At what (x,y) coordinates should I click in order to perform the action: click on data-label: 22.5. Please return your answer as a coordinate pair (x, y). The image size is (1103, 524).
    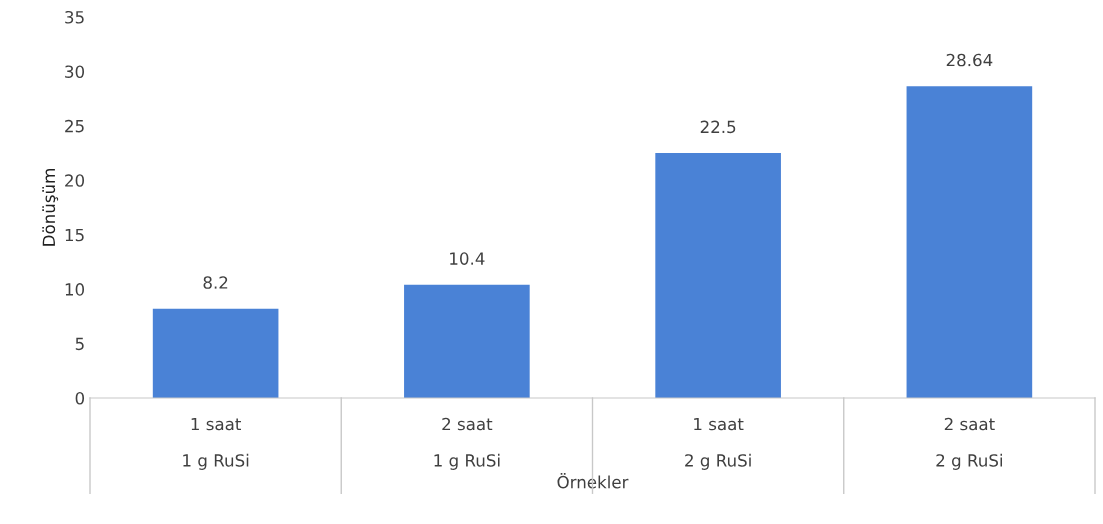
    Looking at the image, I should click on (718, 127).